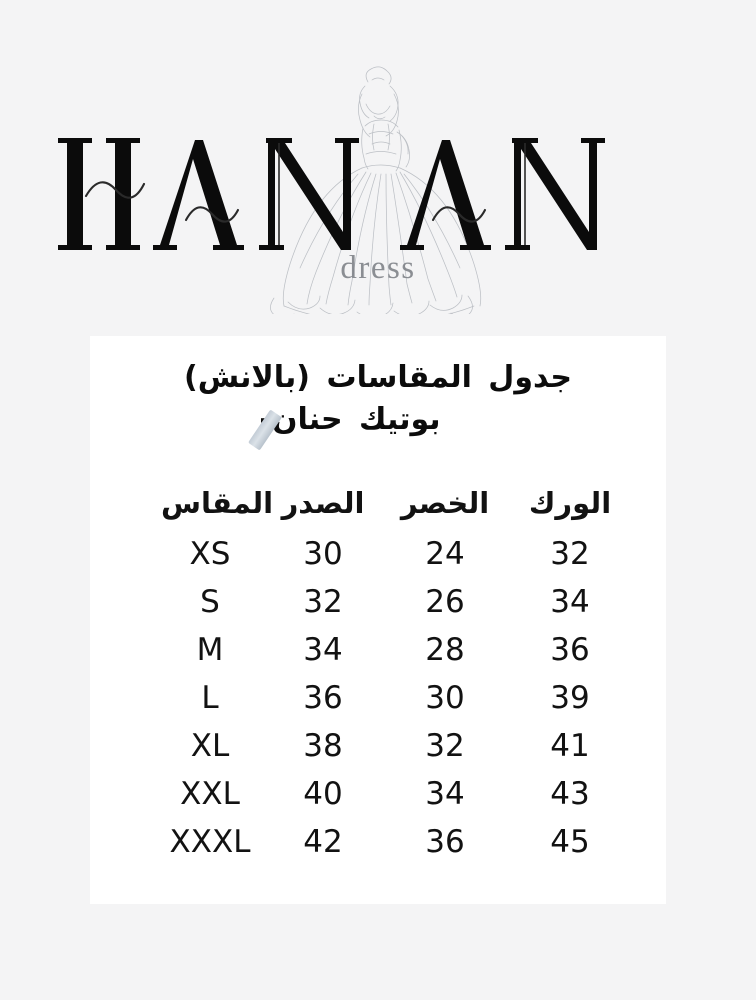 This screenshot has width=756, height=1000. Describe the element at coordinates (570, 503) in the screenshot. I see `column-header-hip: الورك` at that location.